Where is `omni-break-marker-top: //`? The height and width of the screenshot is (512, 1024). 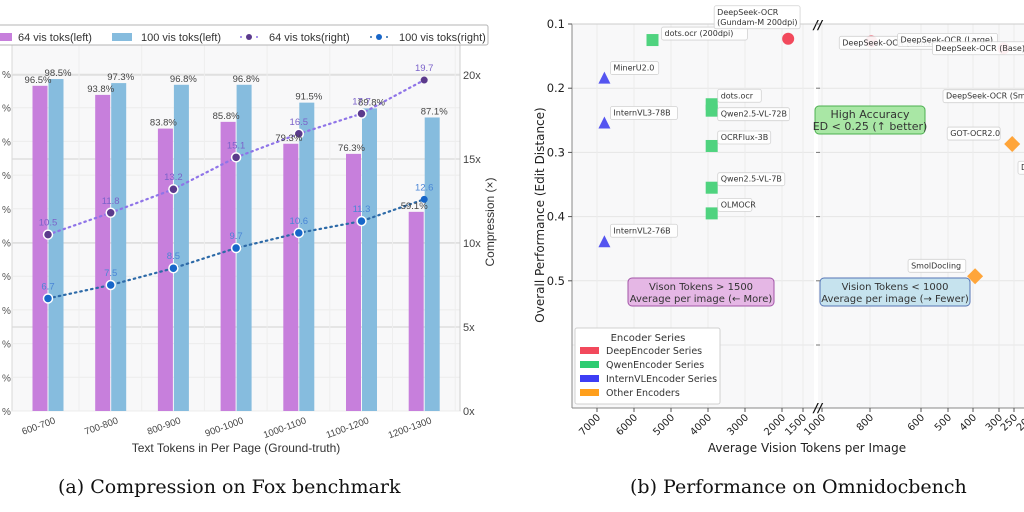 omni-break-marker-top: // is located at coordinates (818, 25).